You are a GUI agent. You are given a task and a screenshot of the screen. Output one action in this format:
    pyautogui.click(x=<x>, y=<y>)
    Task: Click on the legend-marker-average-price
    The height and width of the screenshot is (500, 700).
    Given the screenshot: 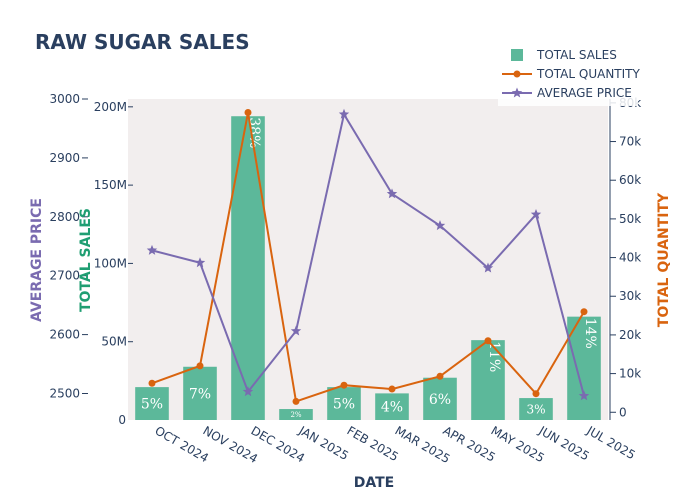 What is the action you would take?
    pyautogui.click(x=517, y=92)
    